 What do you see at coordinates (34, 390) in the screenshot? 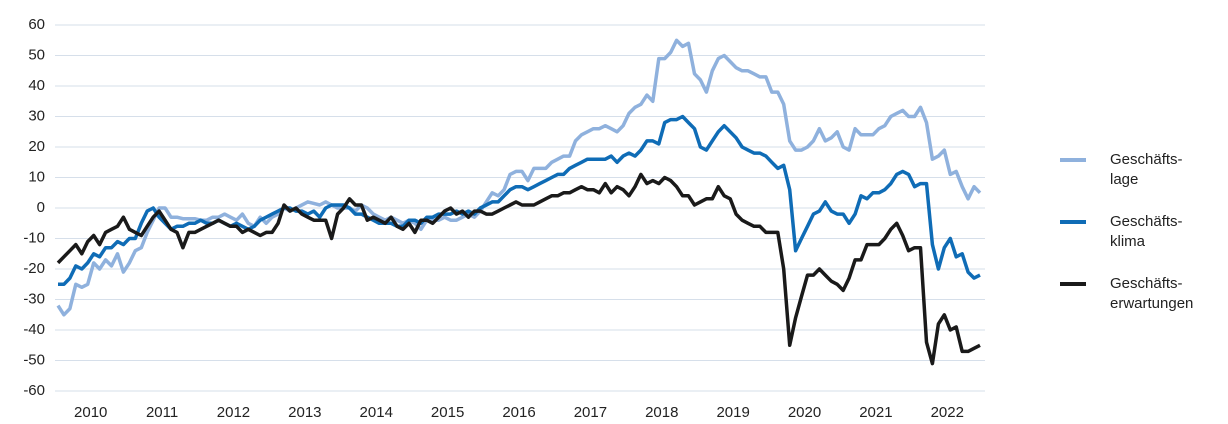
I see `y-tick-label: -60` at bounding box center [34, 390].